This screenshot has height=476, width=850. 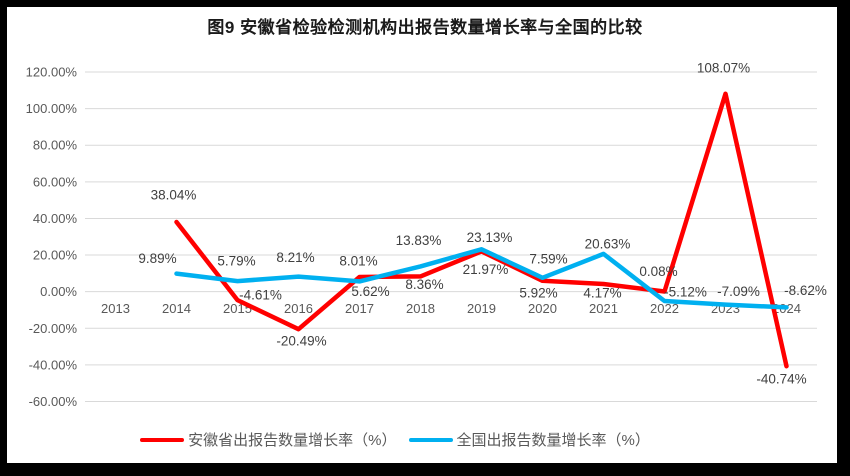 What do you see at coordinates (490, 237) in the screenshot?
I see `data-label: 23.13%` at bounding box center [490, 237].